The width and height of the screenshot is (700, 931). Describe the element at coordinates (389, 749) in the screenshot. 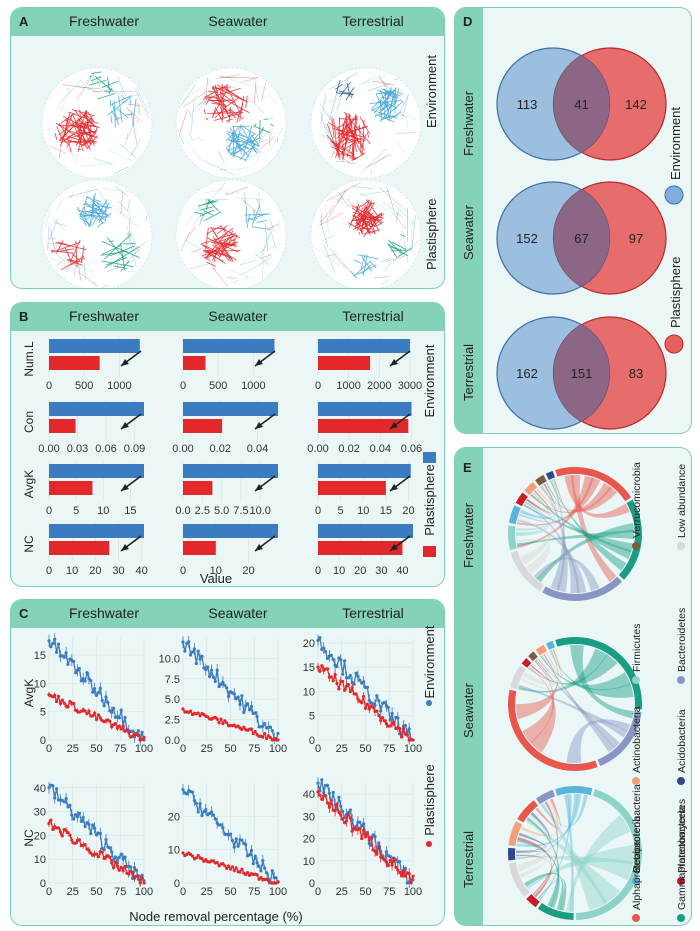

I see `tick-label: 75` at that location.